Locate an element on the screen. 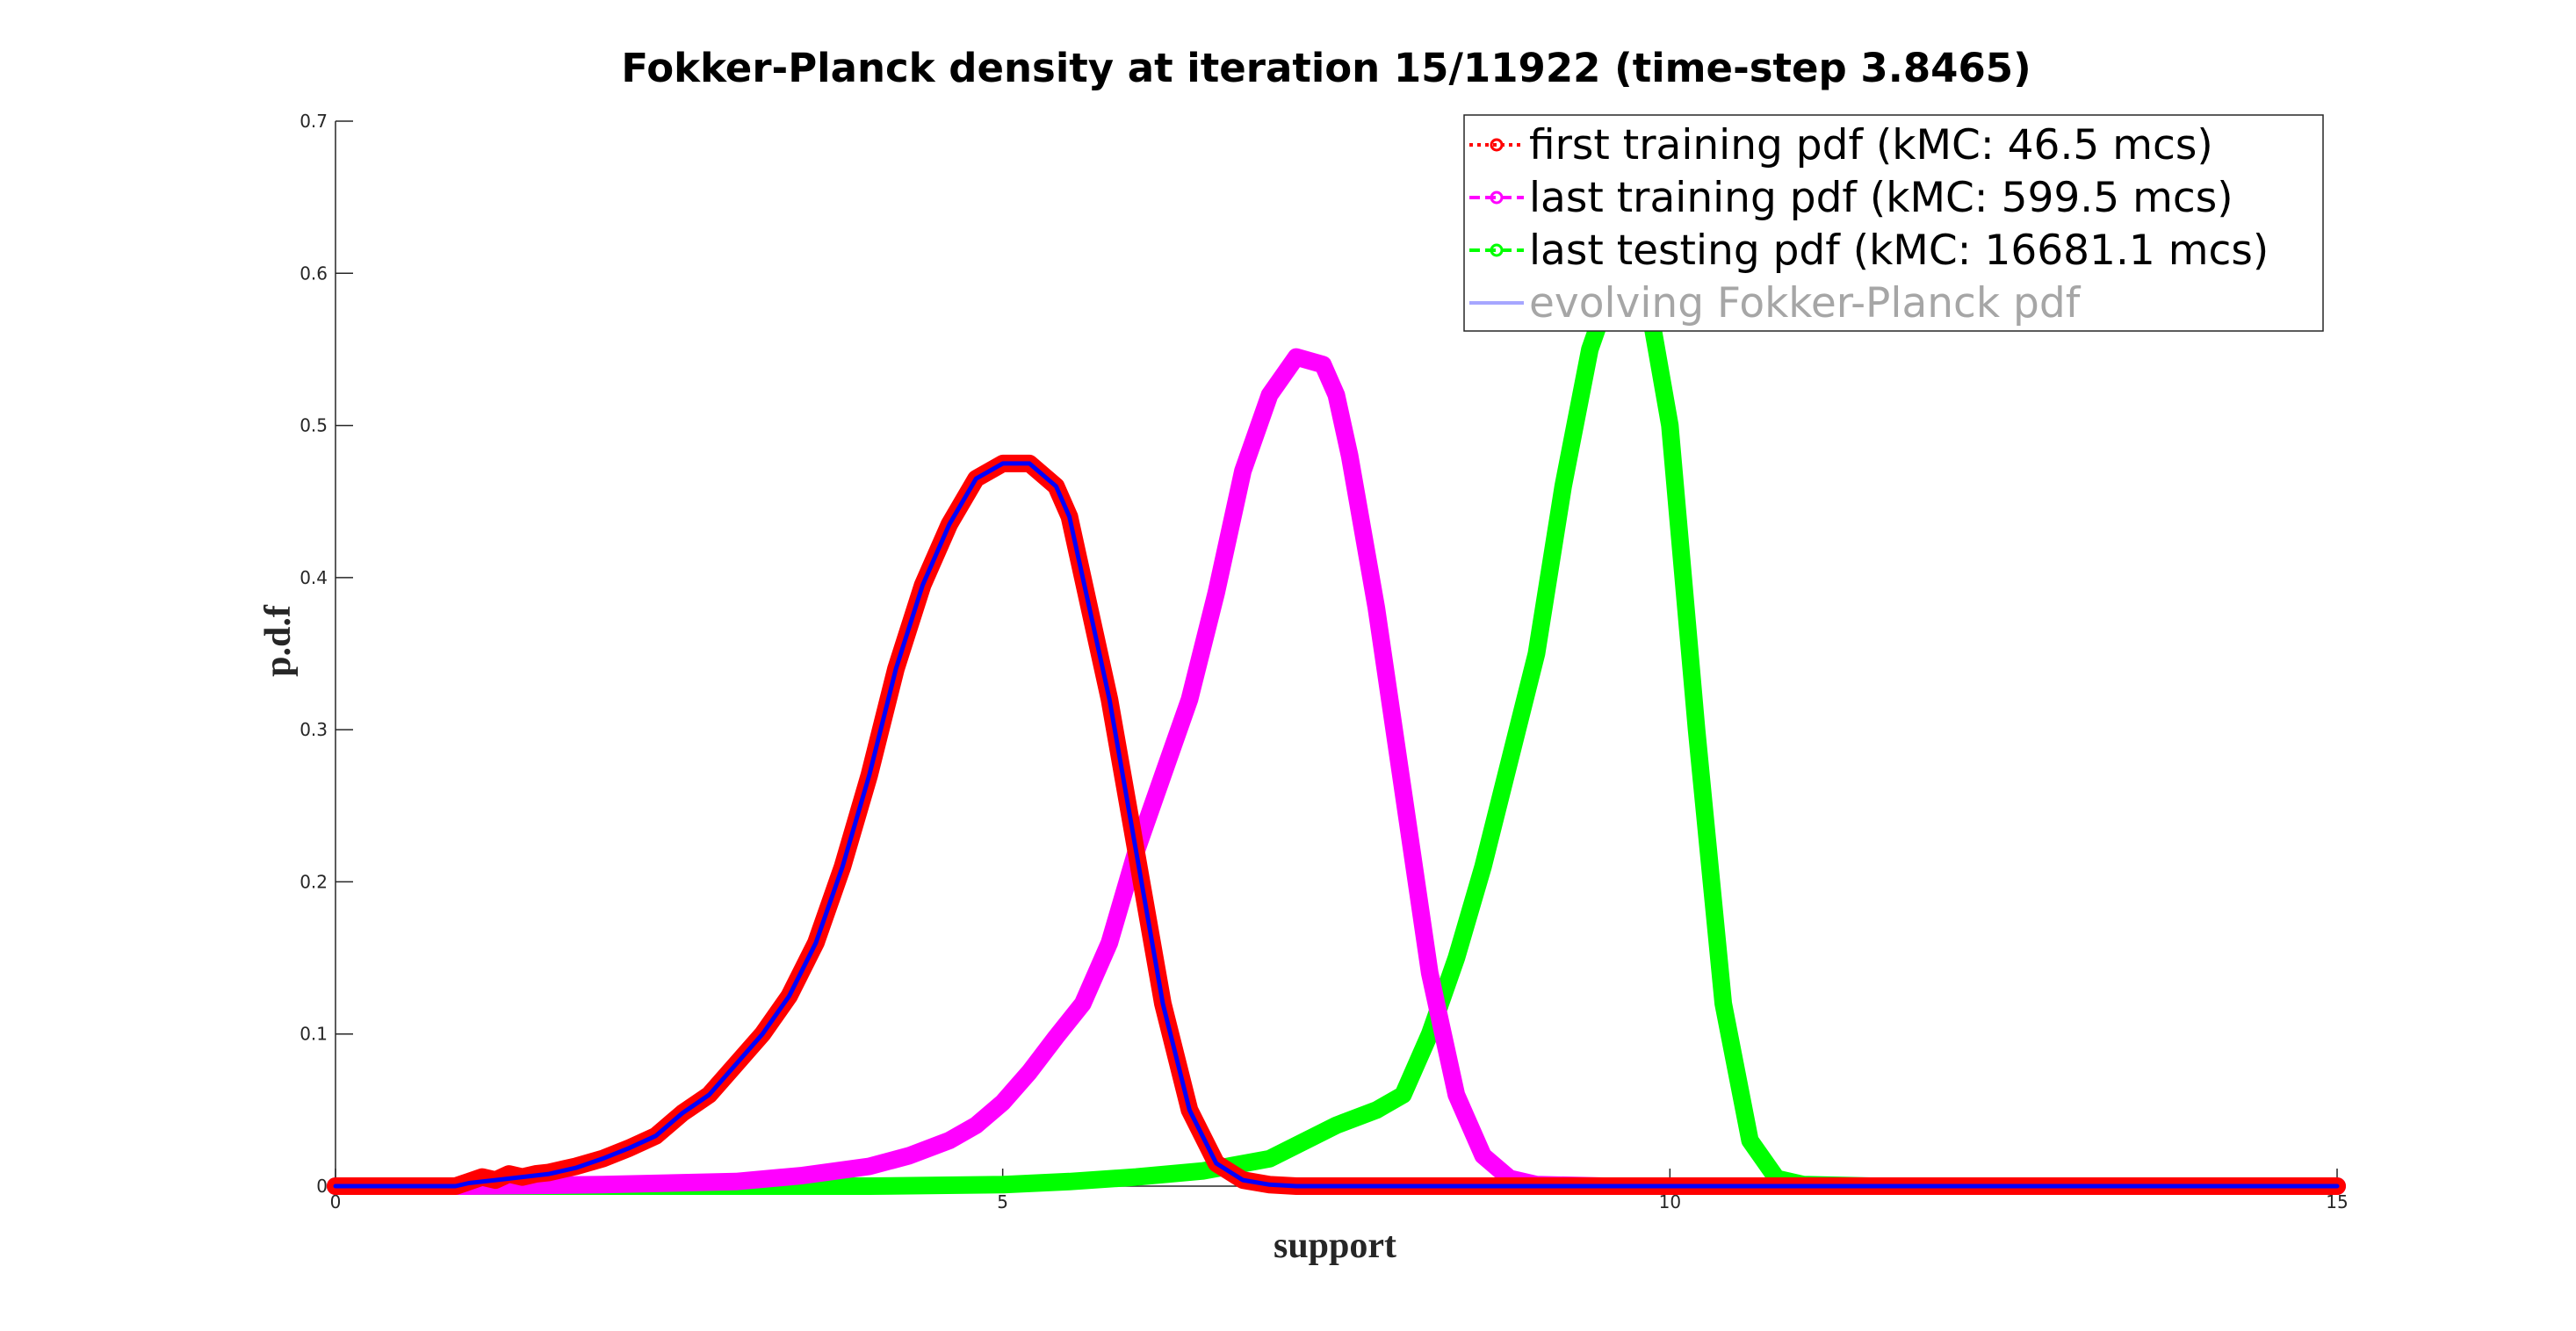 The height and width of the screenshot is (1331, 2576). y-tick-label: 0.4 is located at coordinates (313, 577).